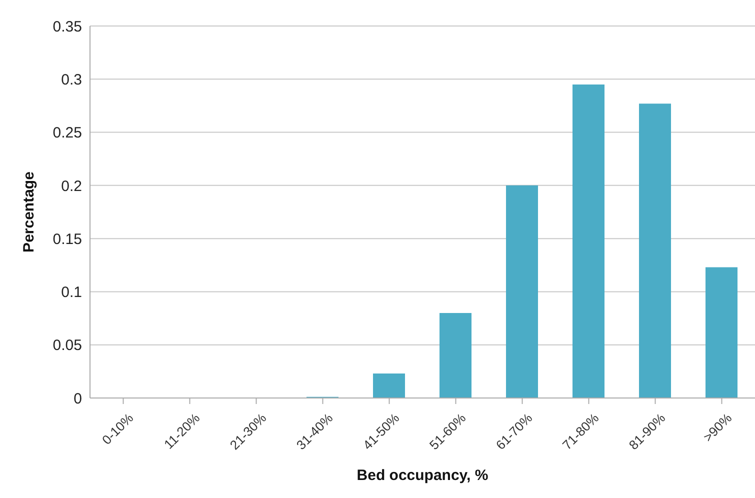 The image size is (755, 498). What do you see at coordinates (67, 345) in the screenshot?
I see `y-tick-label: 0.05` at bounding box center [67, 345].